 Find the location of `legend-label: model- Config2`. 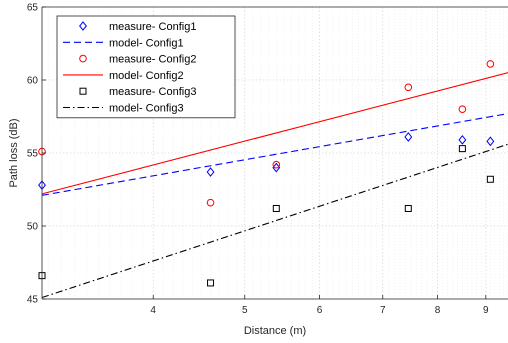

legend-label: model- Config2 is located at coordinates (146, 76).